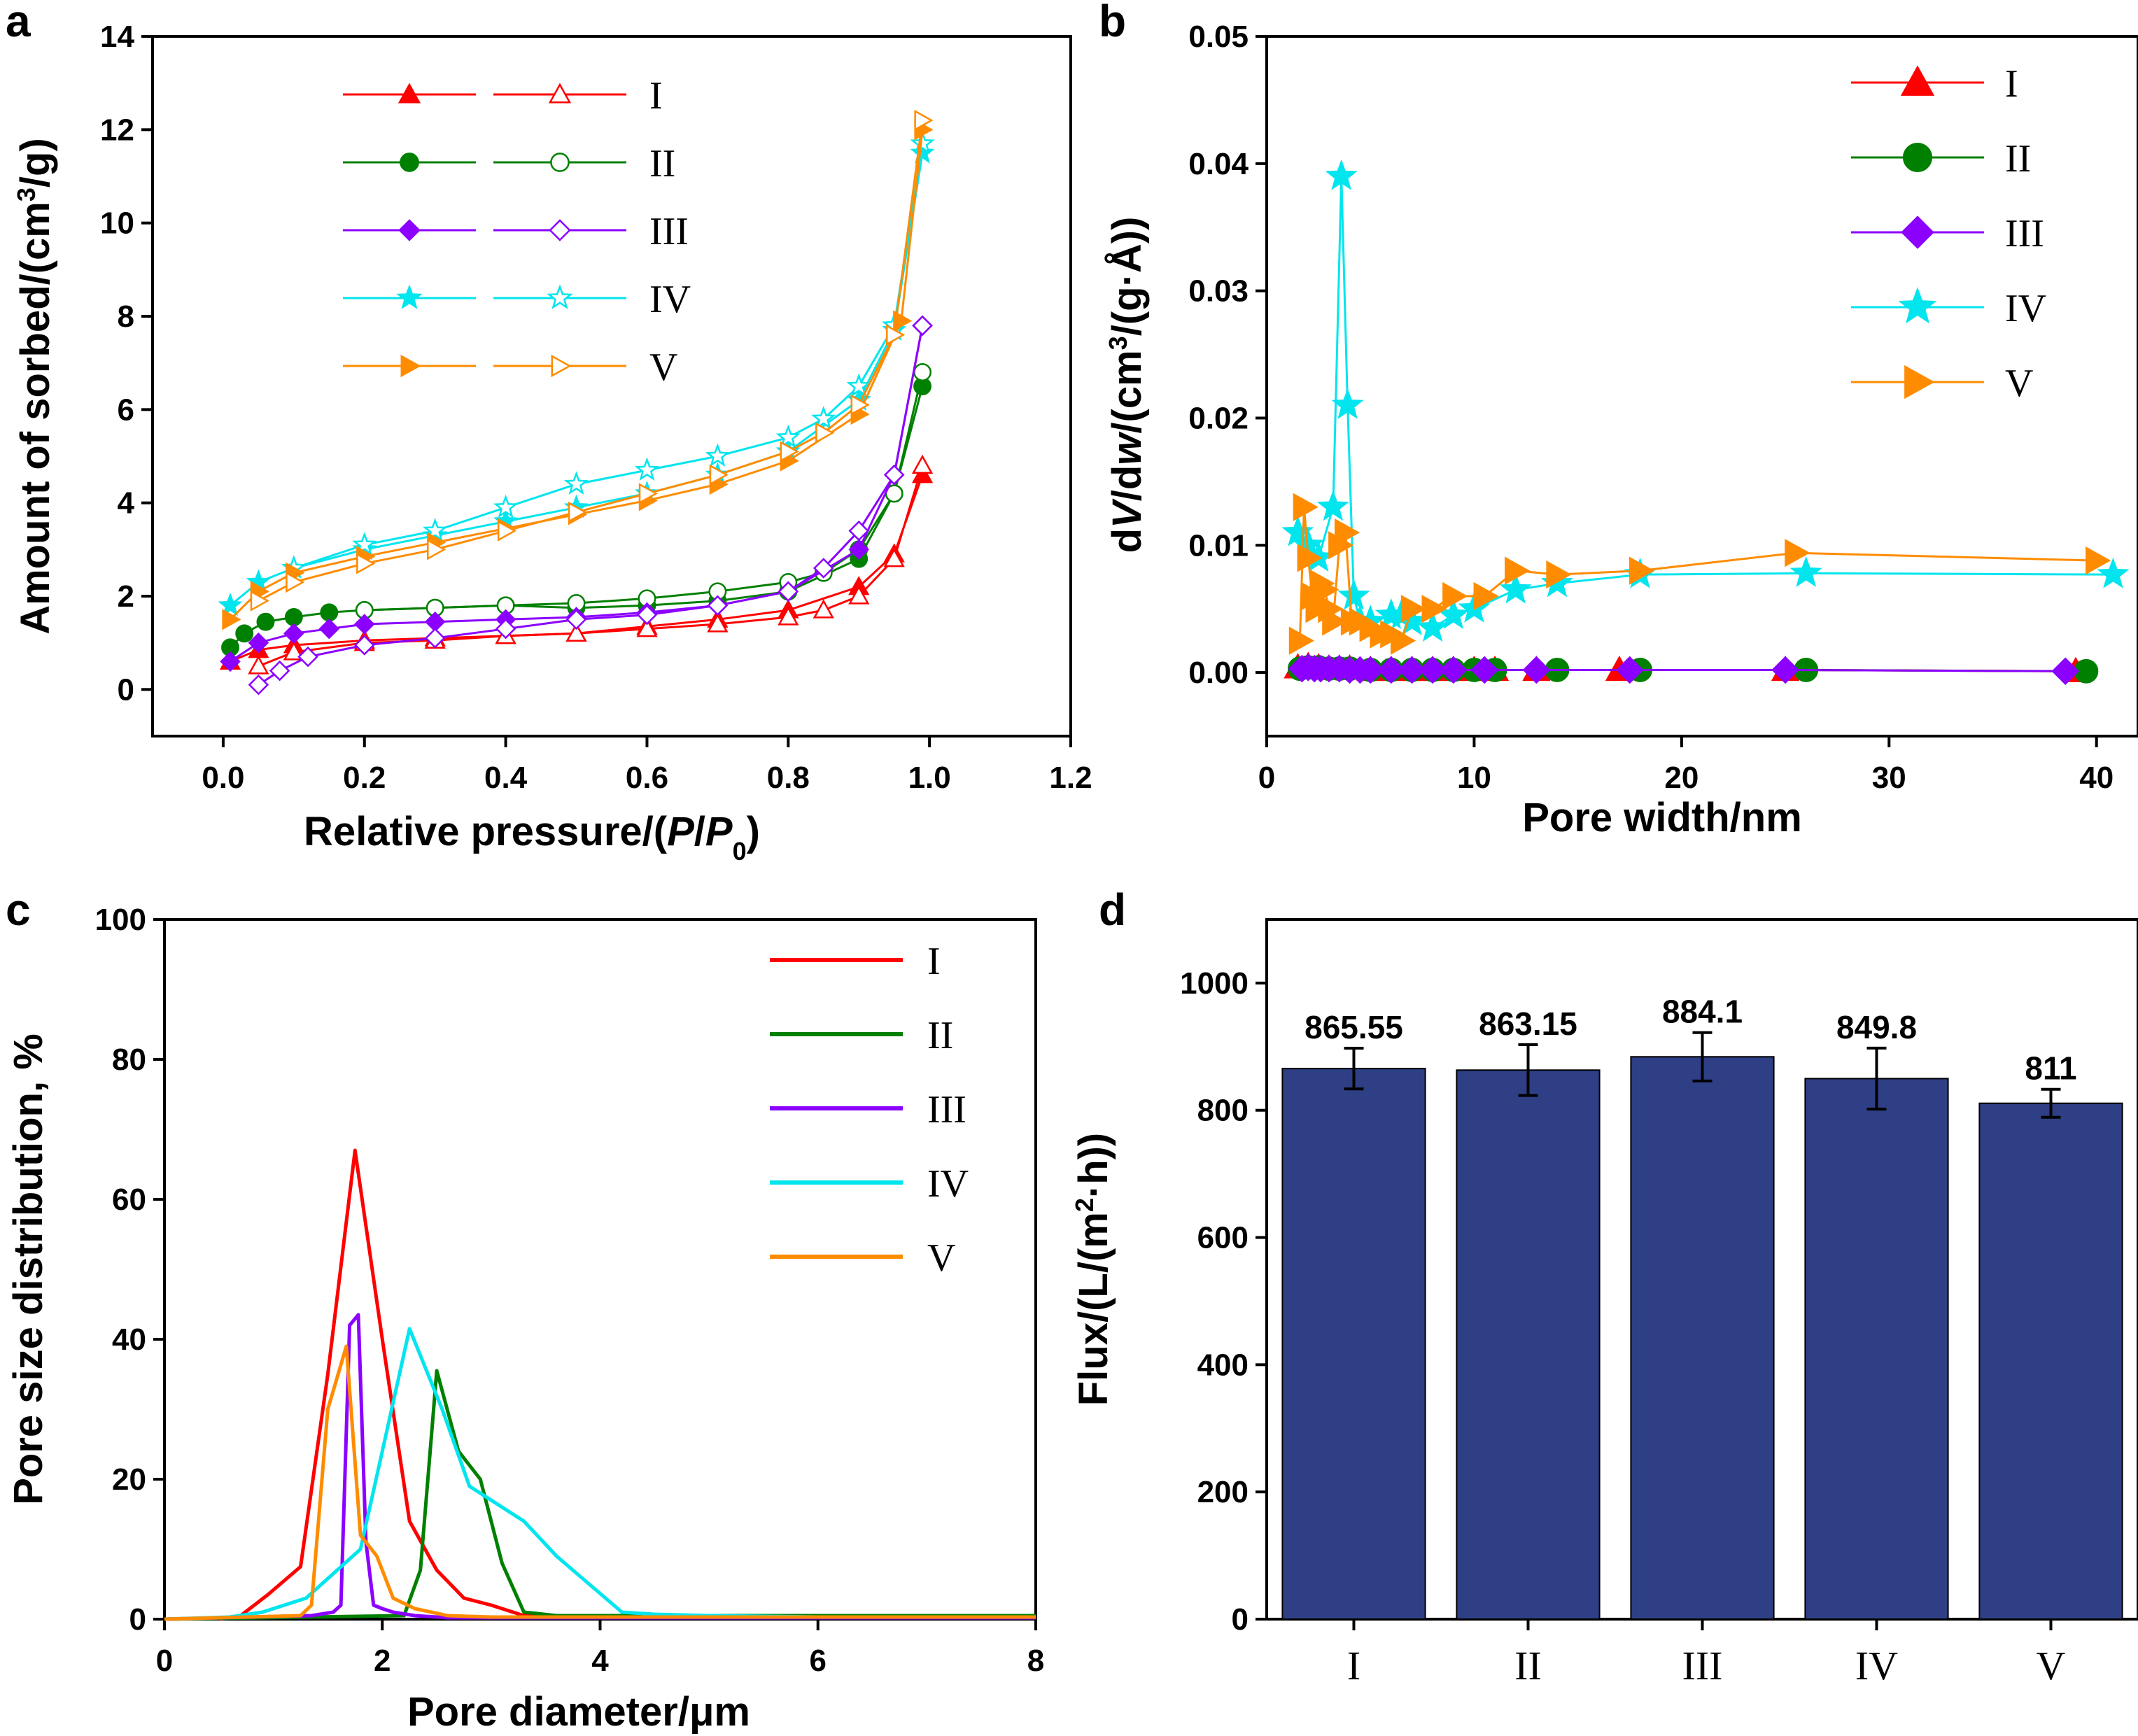  I want to click on y-tick-label: 0.04, so click(1218, 164).